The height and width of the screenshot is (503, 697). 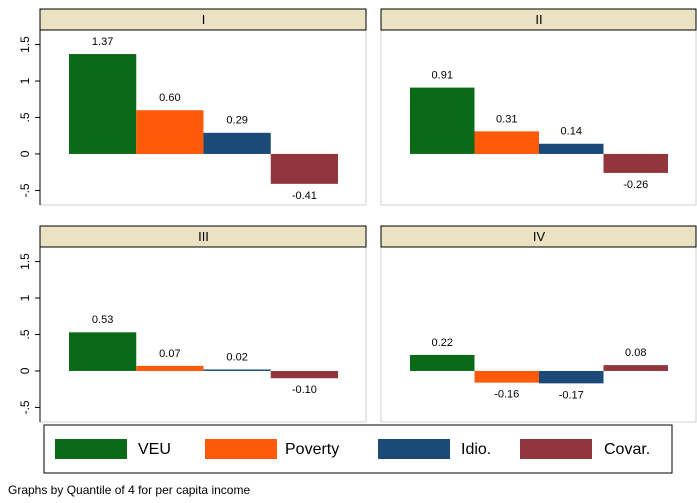 What do you see at coordinates (154, 449) in the screenshot?
I see `legend-label: VEU` at bounding box center [154, 449].